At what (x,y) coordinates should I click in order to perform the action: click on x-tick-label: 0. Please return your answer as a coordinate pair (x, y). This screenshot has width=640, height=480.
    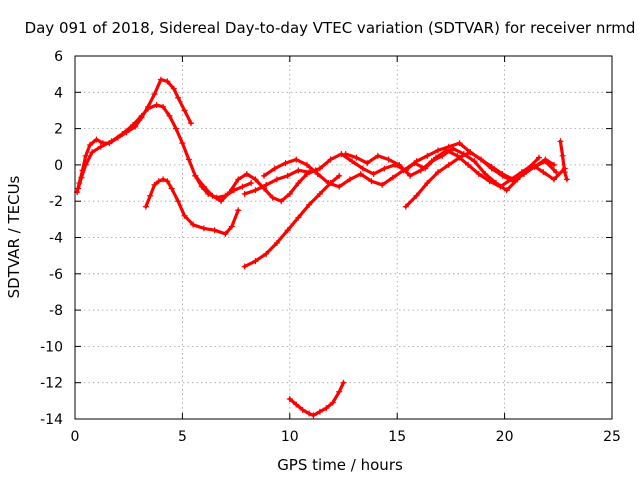
    Looking at the image, I should click on (75, 437).